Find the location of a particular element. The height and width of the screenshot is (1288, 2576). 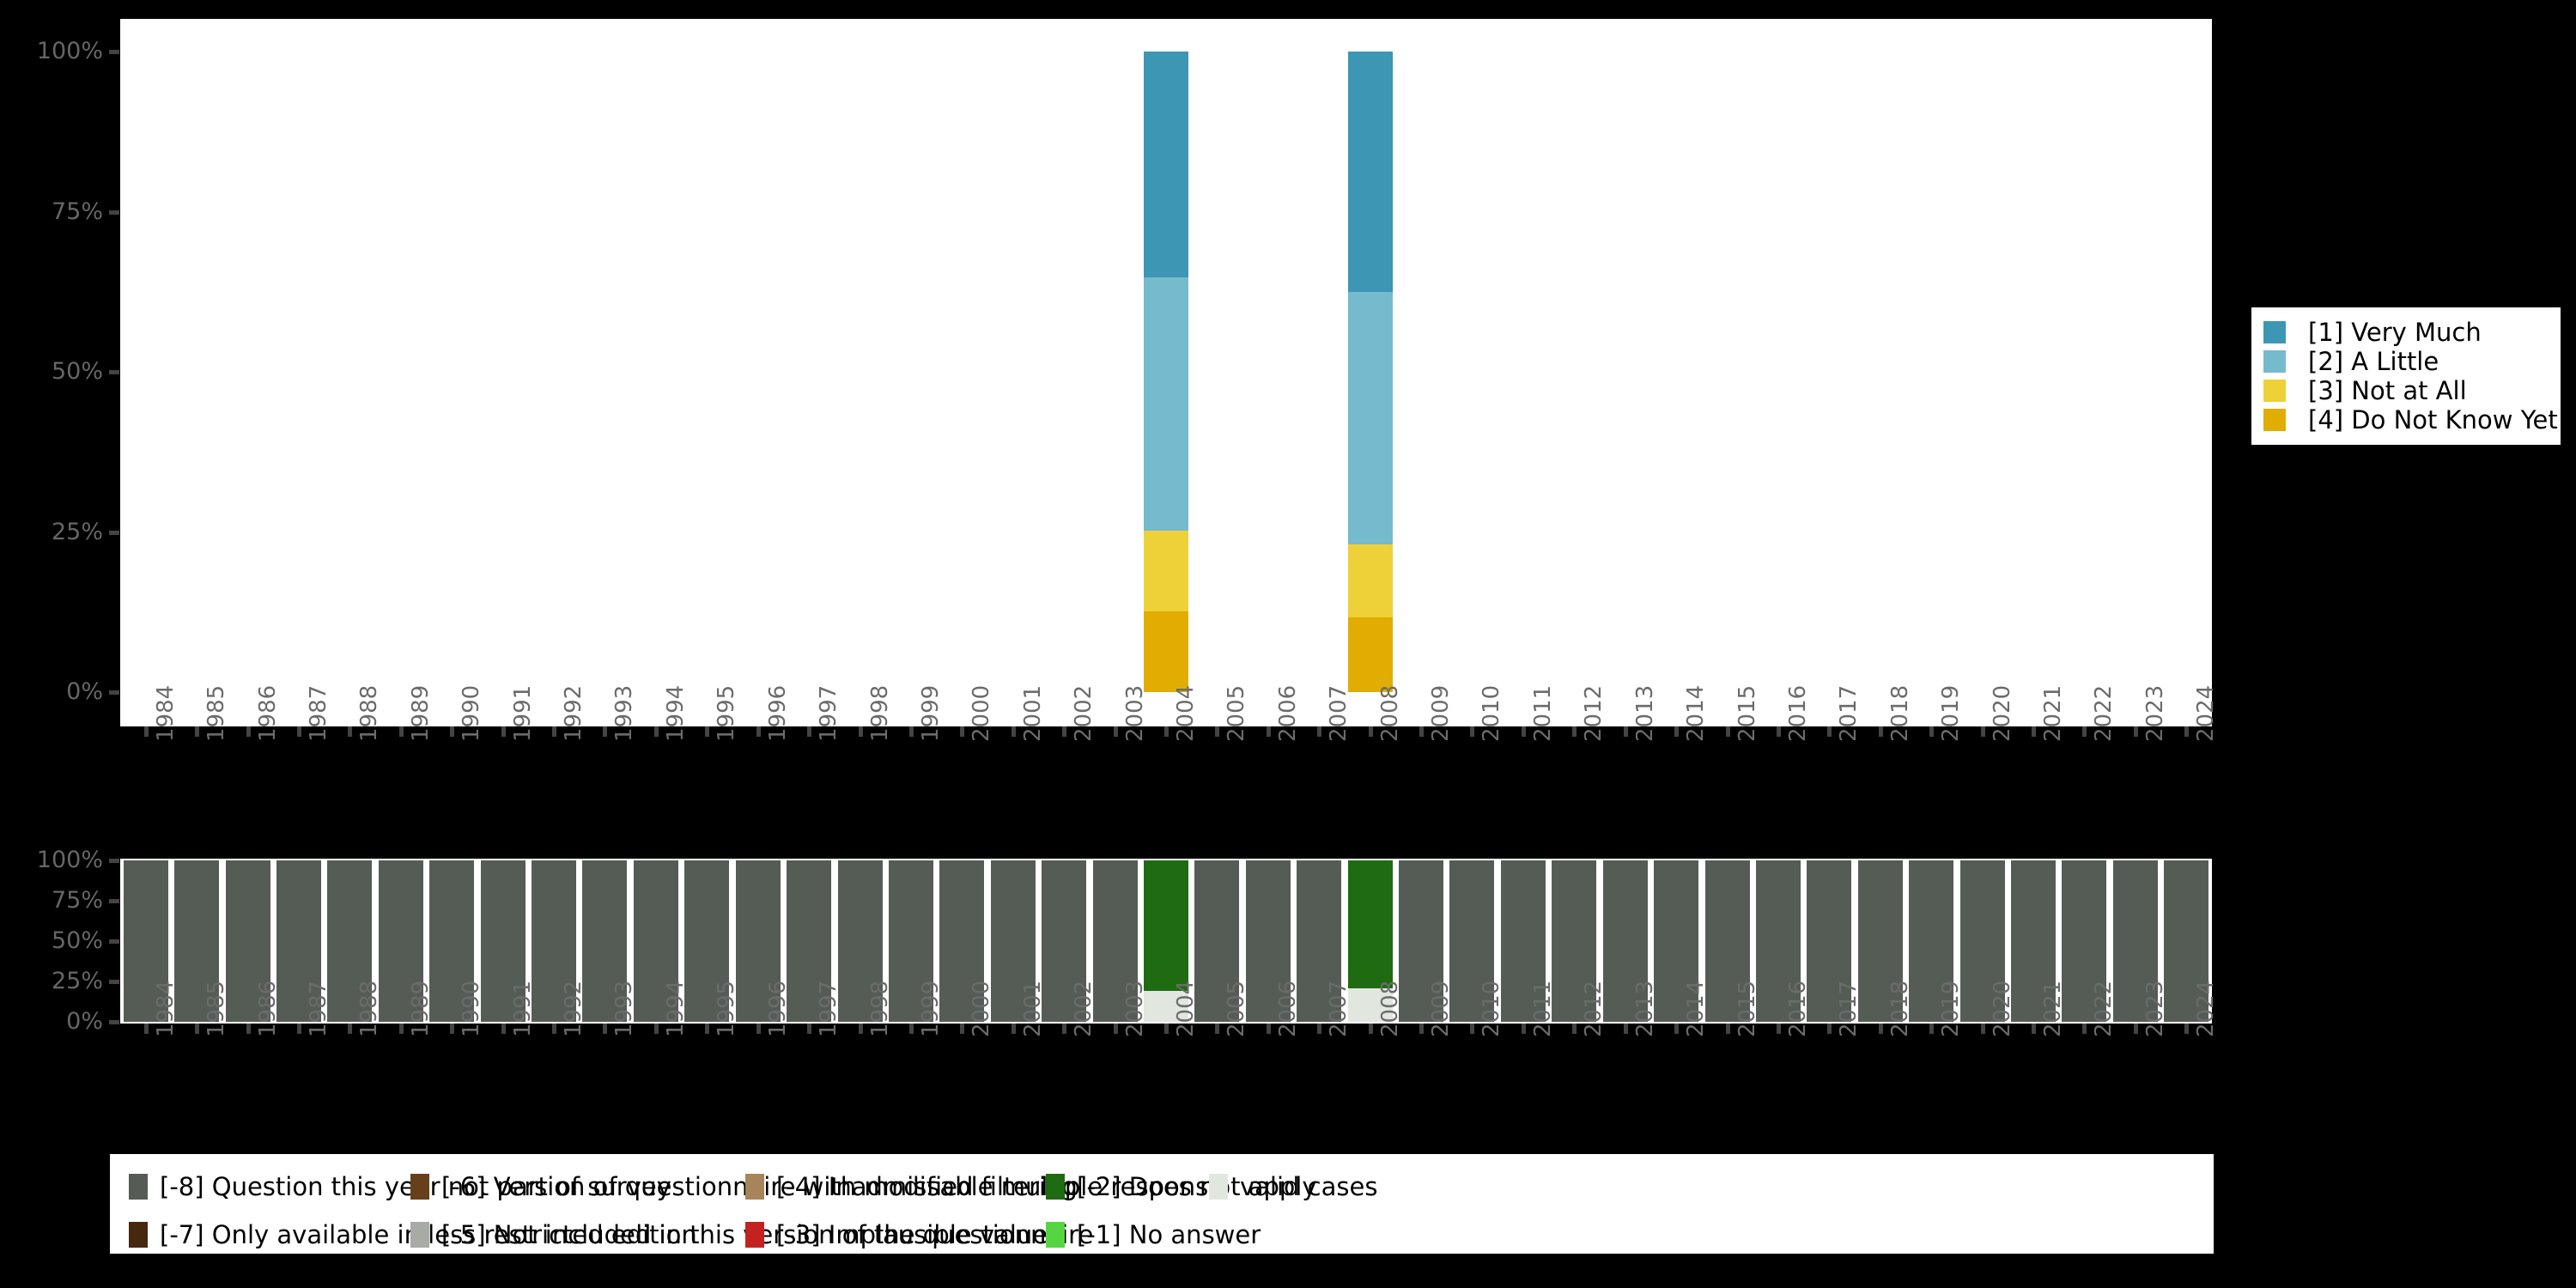

legend-item: [4] Do Not Know Yet is located at coordinates (2411, 420).